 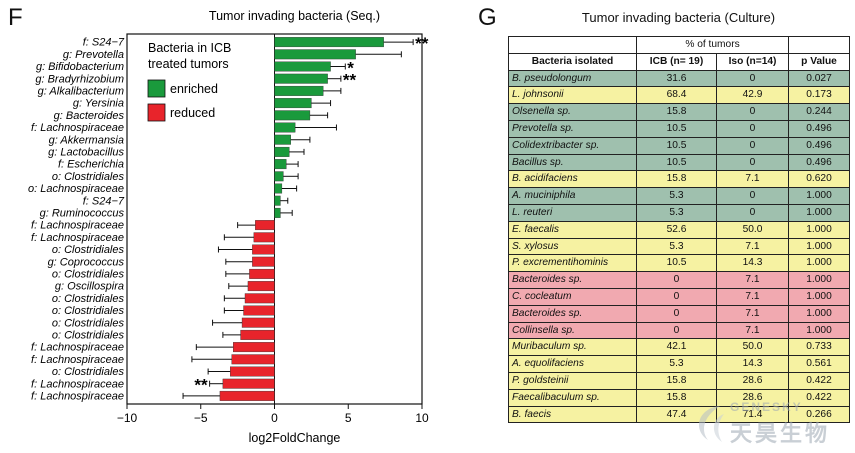 I want to click on table-row: Collinsella sp. 0 7.1 1.000, so click(x=679, y=330).